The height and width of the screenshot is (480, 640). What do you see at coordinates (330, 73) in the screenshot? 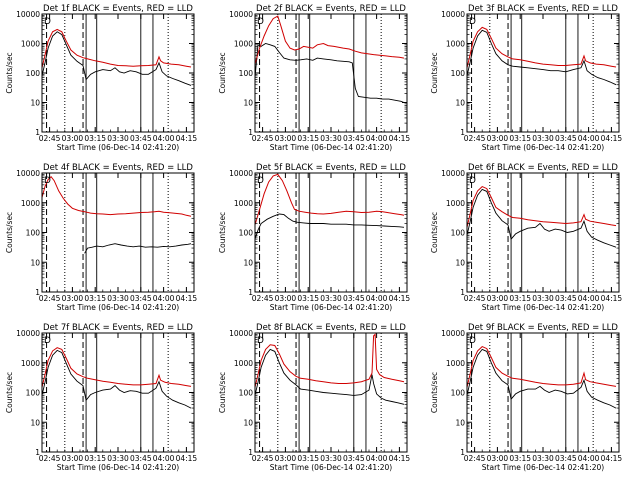
I see `panel-2-events-line` at bounding box center [330, 73].